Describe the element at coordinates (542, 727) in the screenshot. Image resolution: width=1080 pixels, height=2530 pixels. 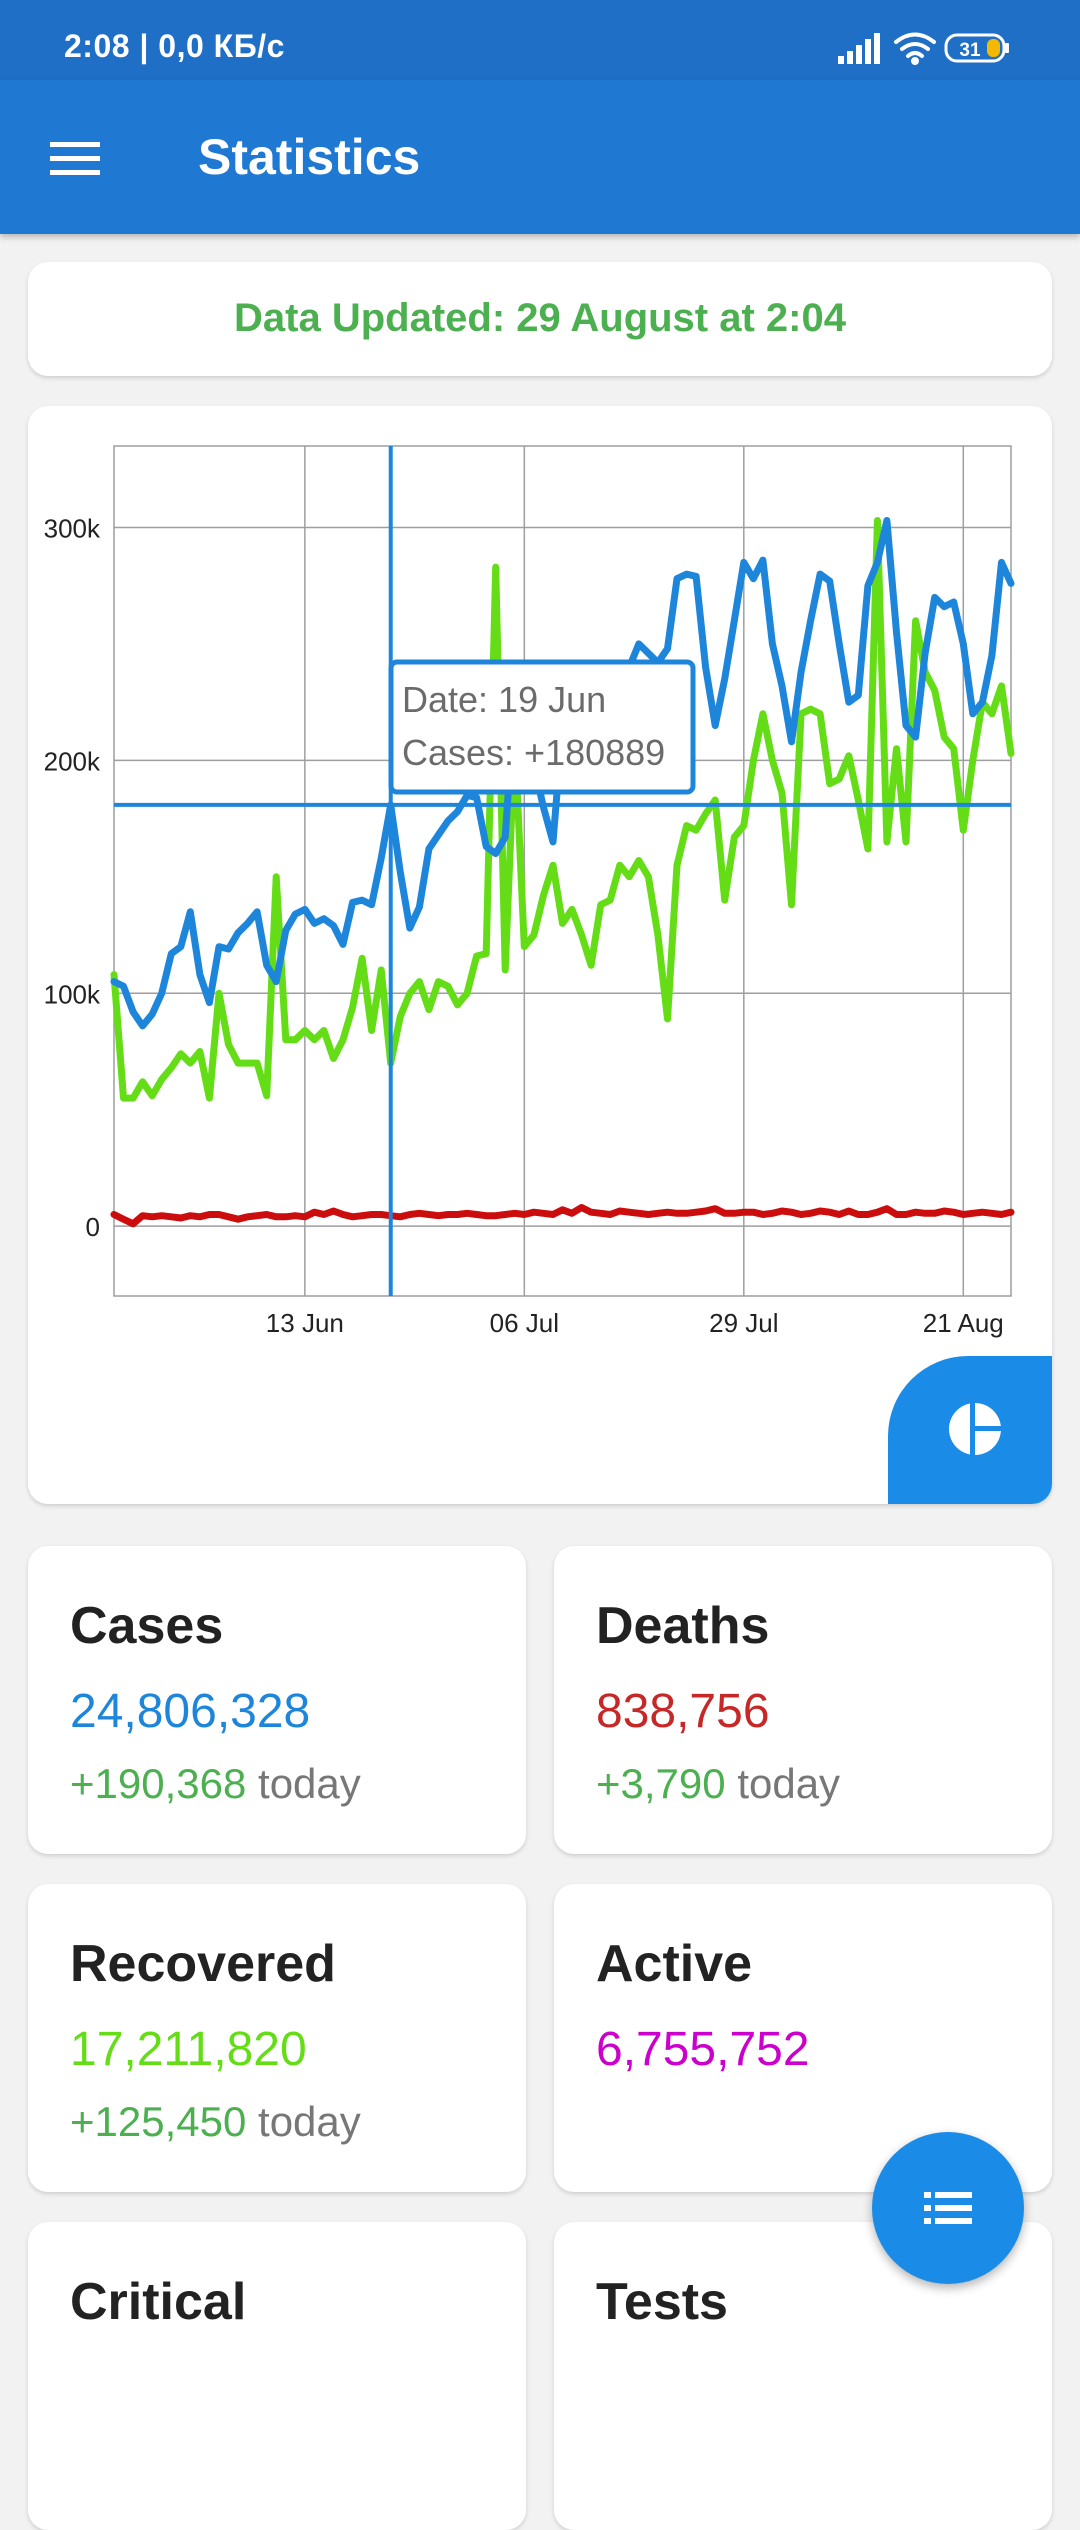
I see `chart-tooltip: Date: 19 Jun Cases: +180889` at that location.